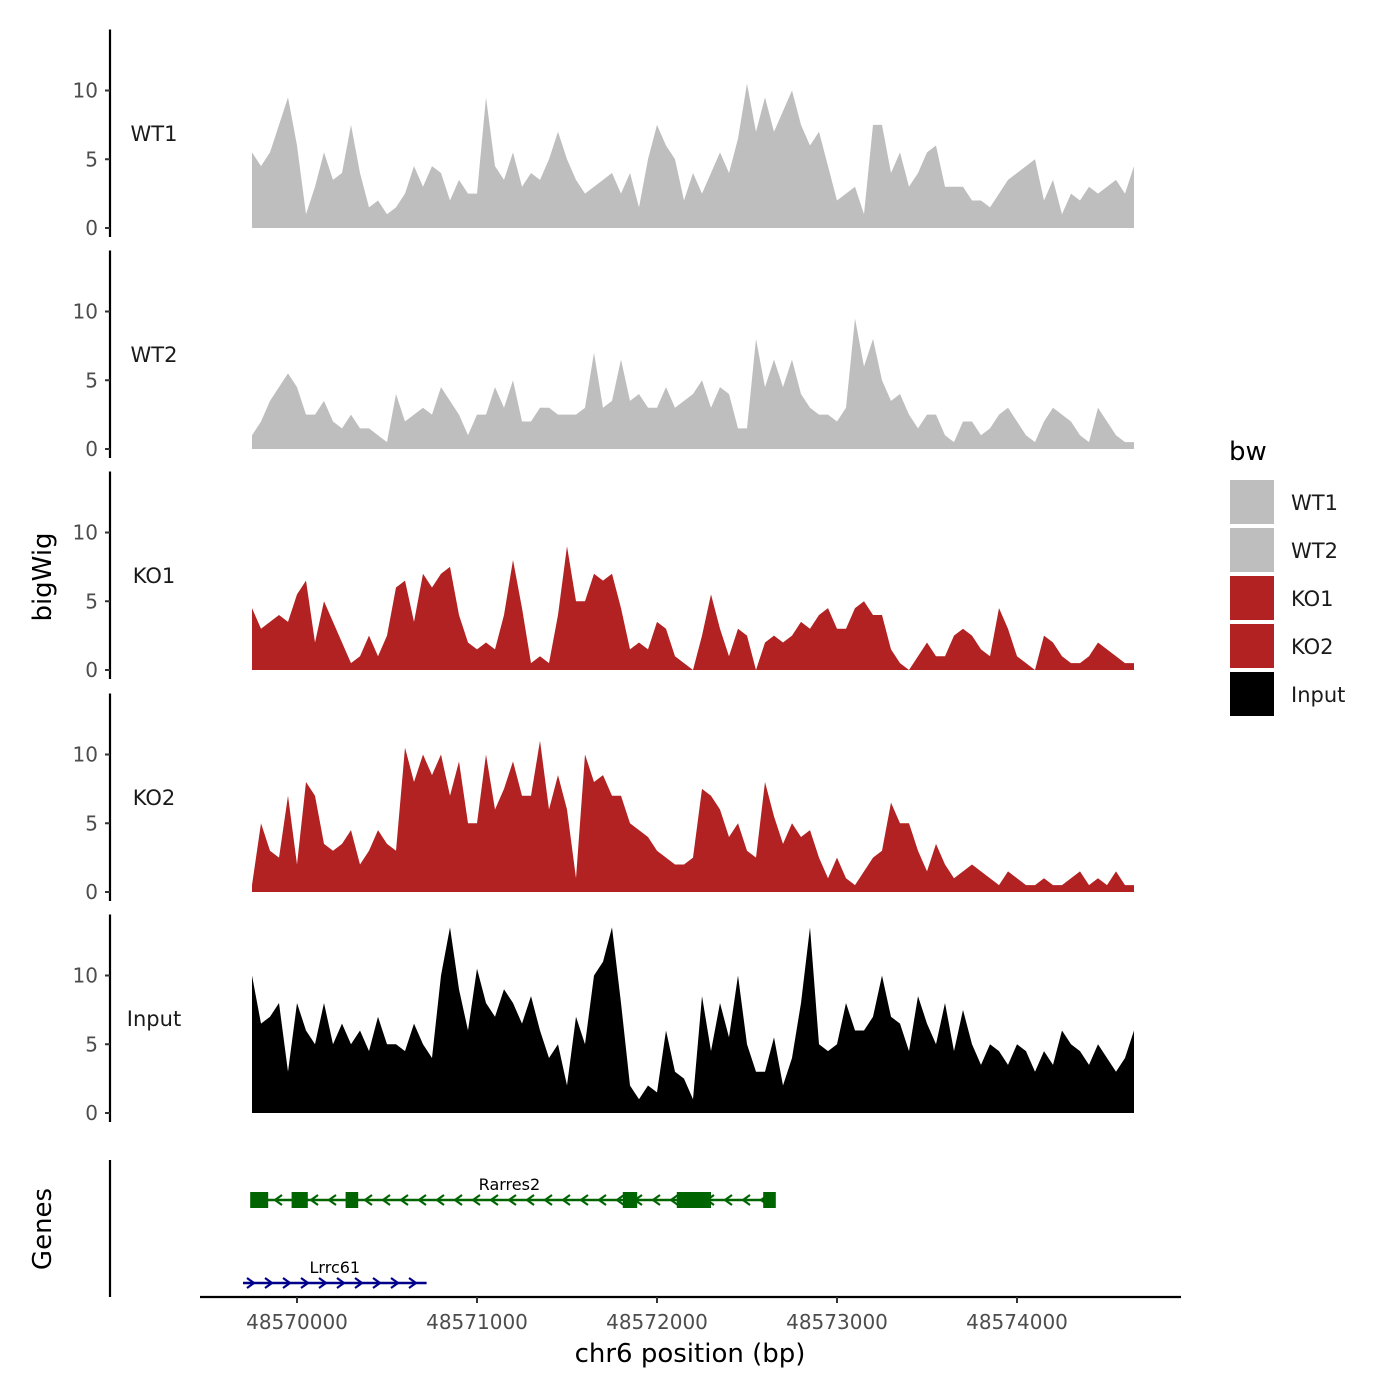 The width and height of the screenshot is (1400, 1400). What do you see at coordinates (1252, 502) in the screenshot?
I see `legend-swatch-wt1` at bounding box center [1252, 502].